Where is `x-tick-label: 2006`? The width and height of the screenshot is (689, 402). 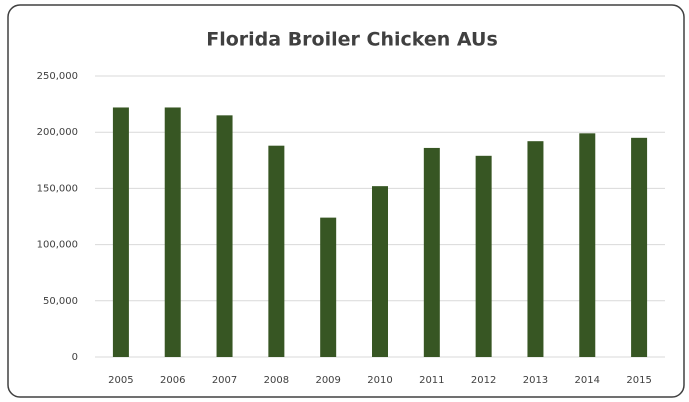 x-tick-label: 2006 is located at coordinates (172, 380).